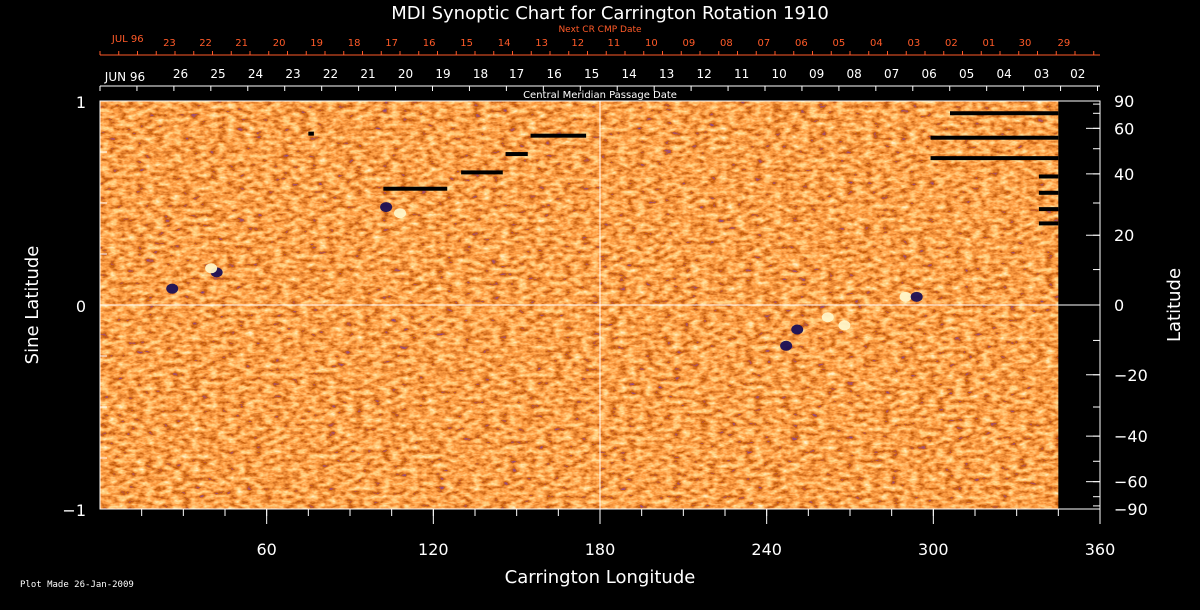 The width and height of the screenshot is (1200, 610). I want to click on next-cmp-date-label: 07, so click(764, 43).